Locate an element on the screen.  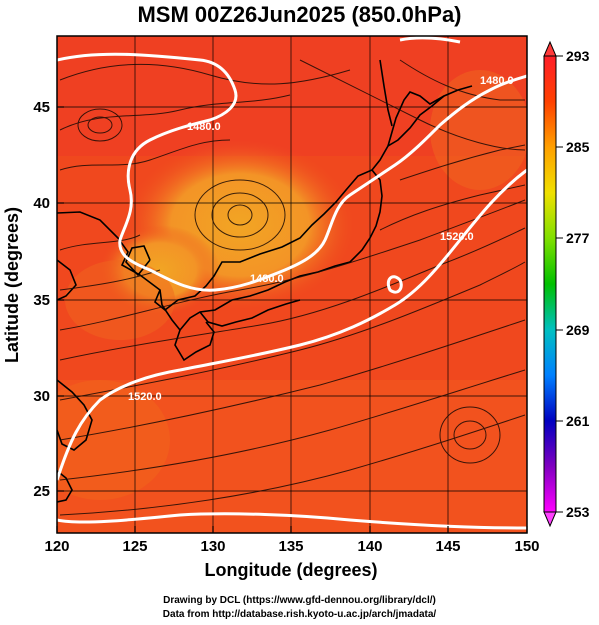
y-tick-labels: 25 30 35 40 45 is located at coordinates (41, 299).